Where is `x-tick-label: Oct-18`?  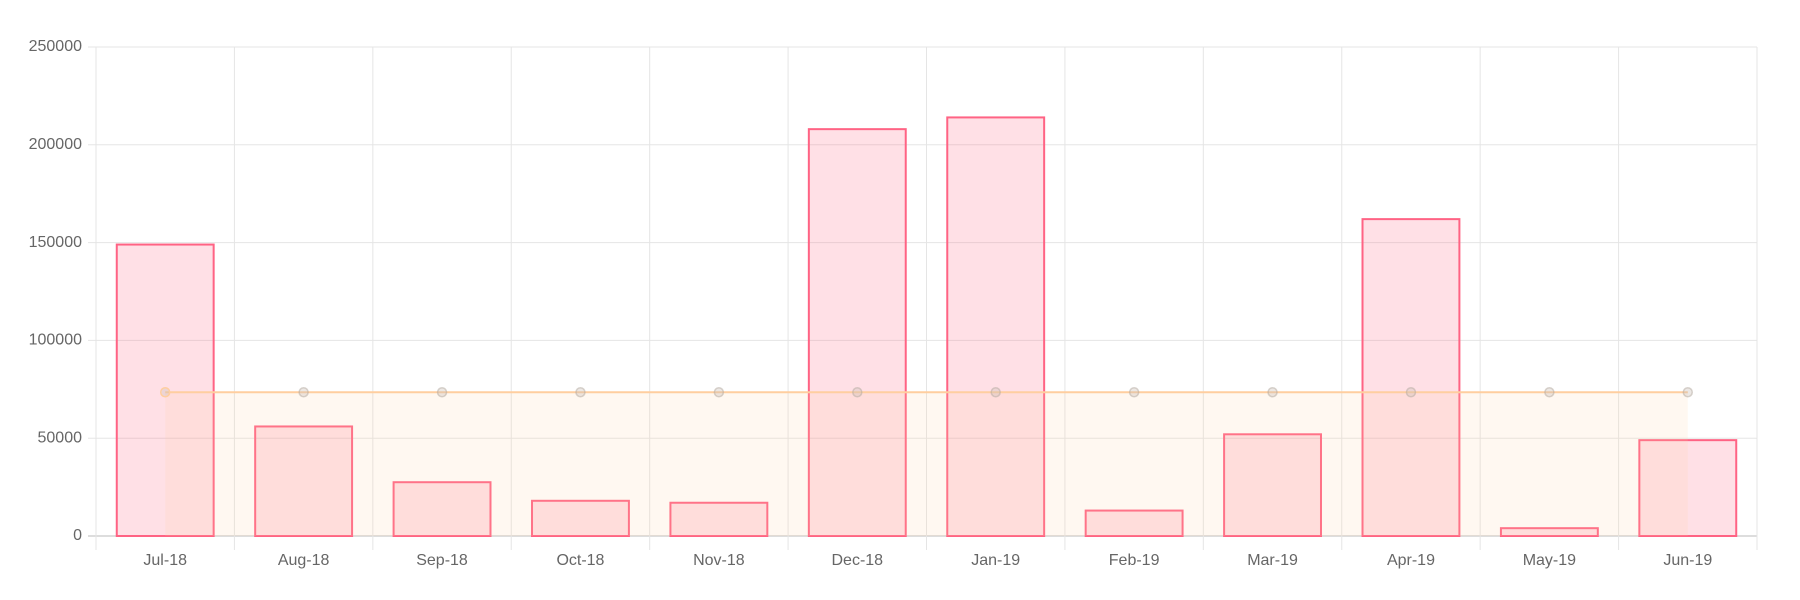
x-tick-label: Oct-18 is located at coordinates (580, 560).